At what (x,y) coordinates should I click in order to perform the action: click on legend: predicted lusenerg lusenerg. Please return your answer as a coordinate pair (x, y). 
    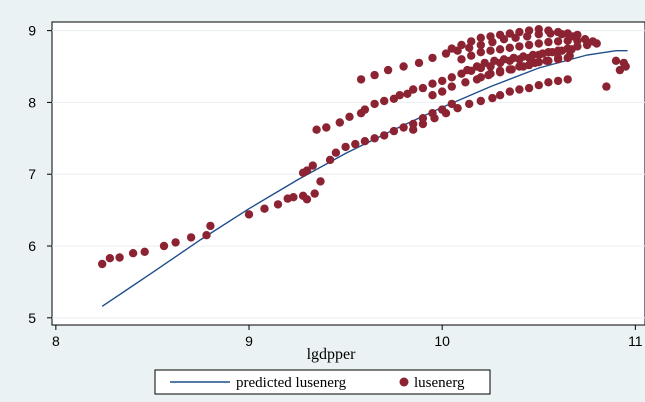
    Looking at the image, I should click on (322, 382).